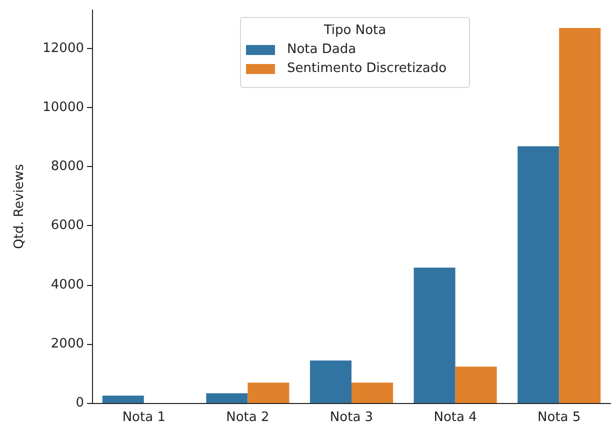 The image size is (611, 428). Describe the element at coordinates (352, 417) in the screenshot. I see `x-tick-label: Nota 3` at that location.